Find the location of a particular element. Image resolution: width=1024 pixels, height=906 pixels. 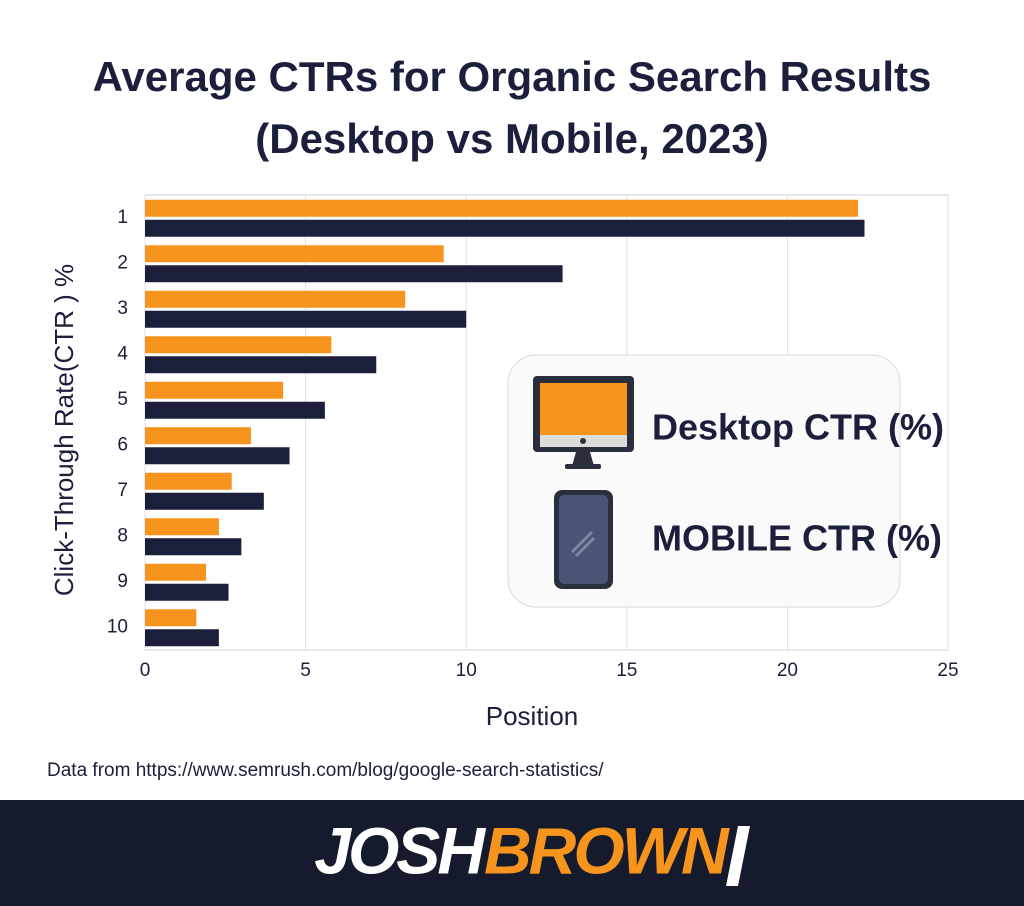

brand-first: JOSH is located at coordinates (400, 850).